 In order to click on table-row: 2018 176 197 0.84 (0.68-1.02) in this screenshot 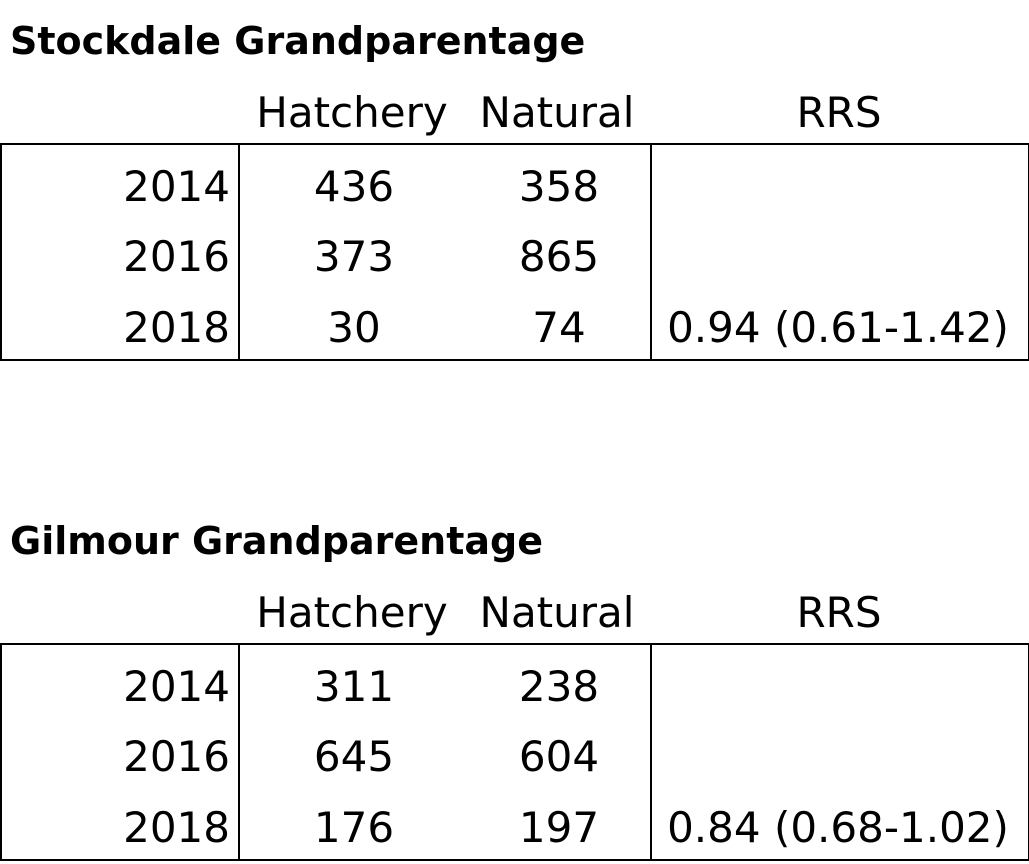, I will do `click(515, 828)`.